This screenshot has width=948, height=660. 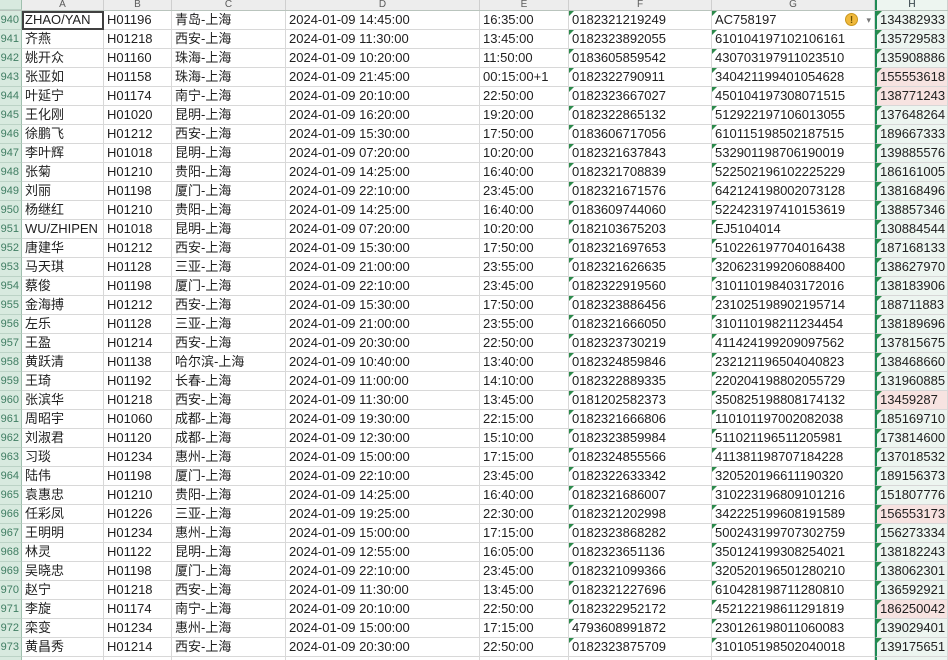 What do you see at coordinates (911, 77) in the screenshot?
I see `cell-phone-no: 155553618` at bounding box center [911, 77].